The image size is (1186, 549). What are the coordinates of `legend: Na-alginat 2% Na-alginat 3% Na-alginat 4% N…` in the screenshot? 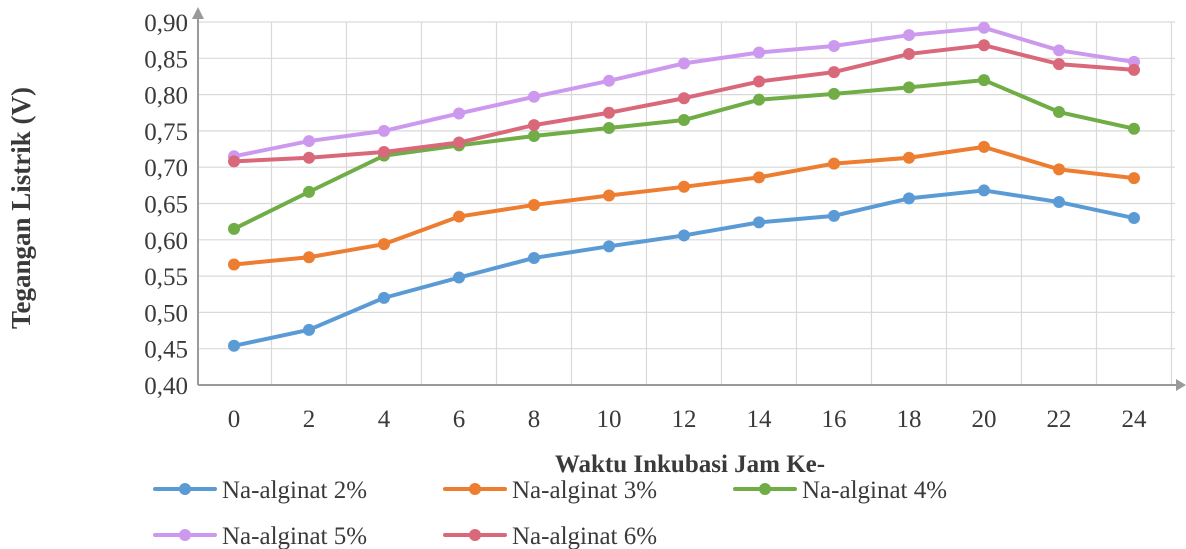 It's located at (550, 513).